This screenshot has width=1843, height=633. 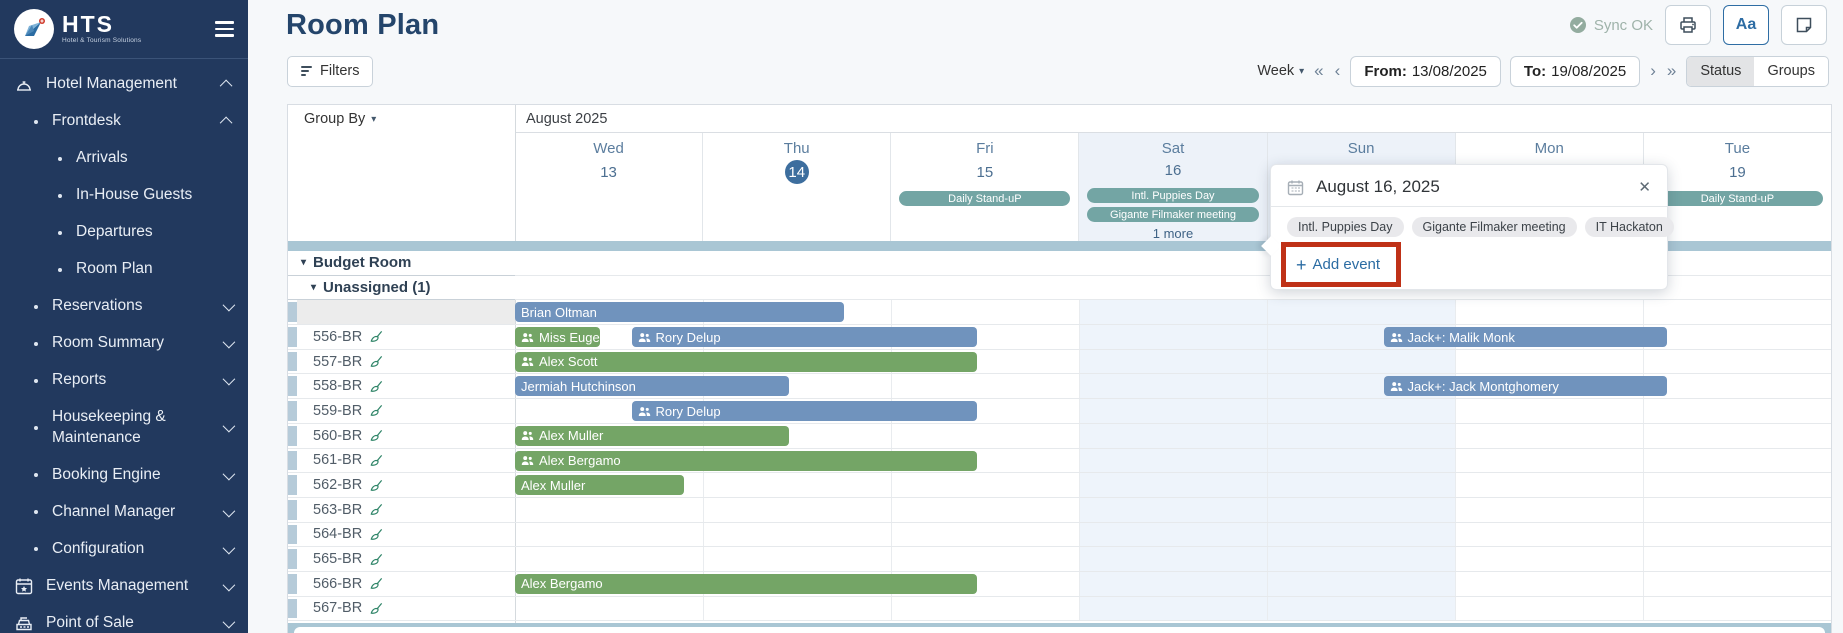 What do you see at coordinates (124, 84) in the screenshot?
I see `sidebar-item-hotel-management: Hotel Management` at bounding box center [124, 84].